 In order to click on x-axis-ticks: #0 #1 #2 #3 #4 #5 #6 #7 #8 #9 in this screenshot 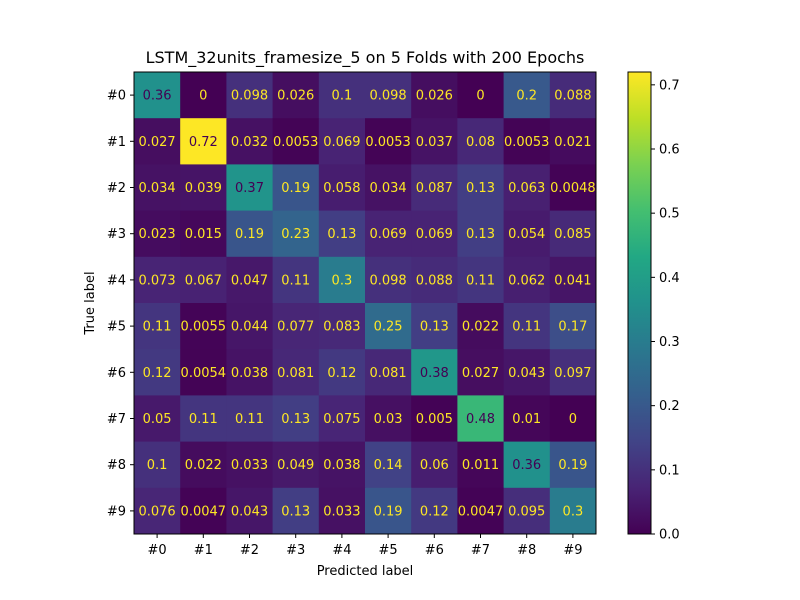, I will do `click(365, 546)`.